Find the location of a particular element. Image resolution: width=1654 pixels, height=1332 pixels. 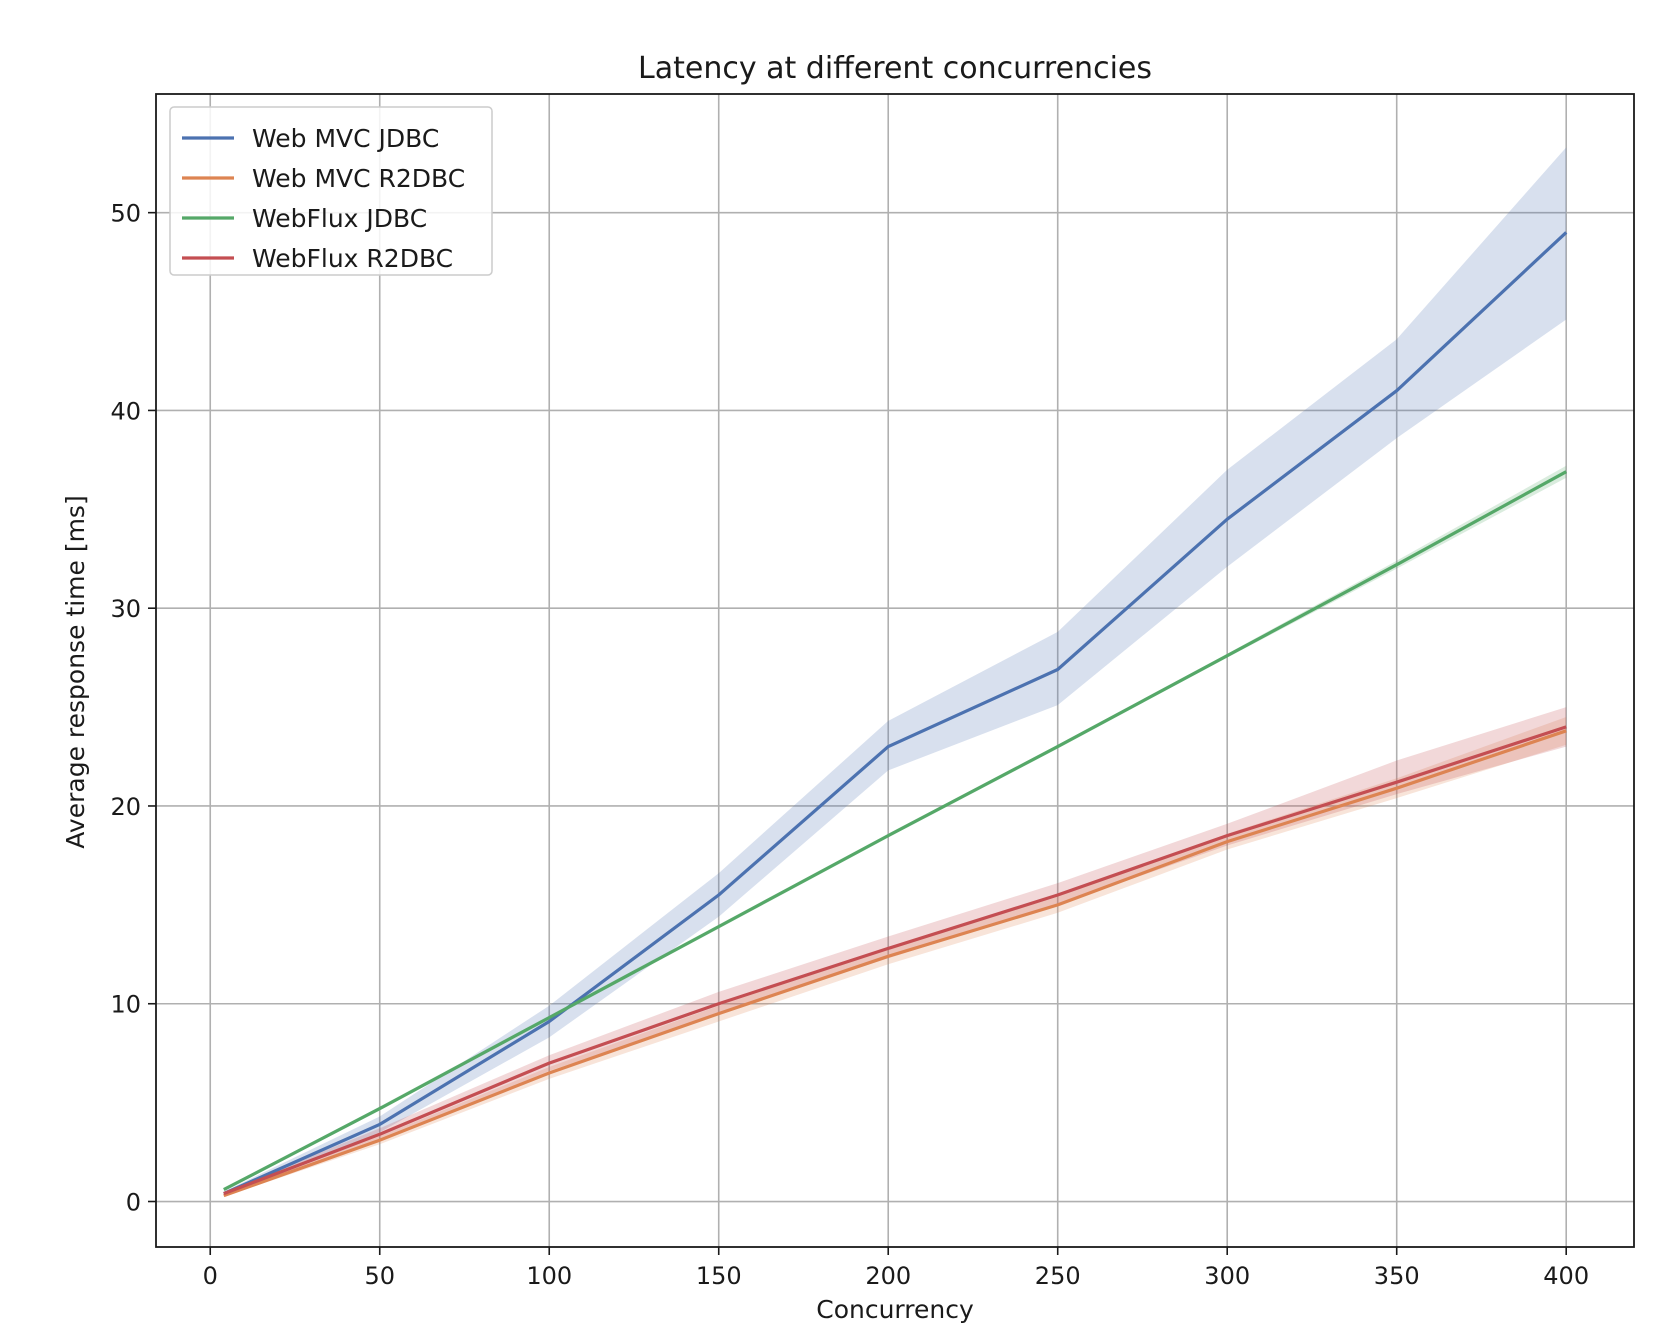

x-tick-label: 150 is located at coordinates (719, 1276).